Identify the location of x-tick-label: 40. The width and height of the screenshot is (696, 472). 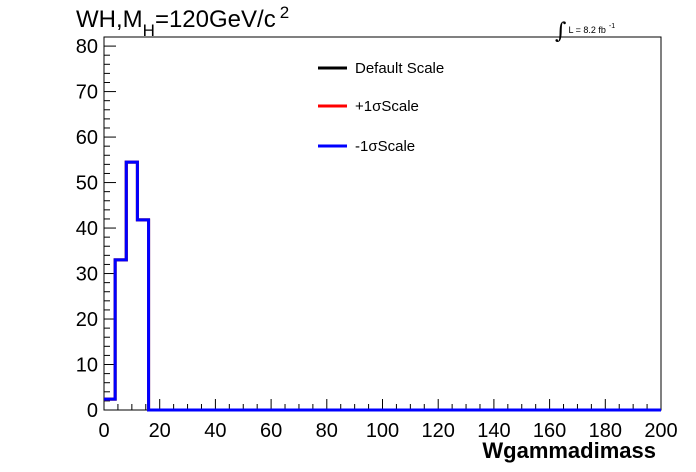
(215, 431).